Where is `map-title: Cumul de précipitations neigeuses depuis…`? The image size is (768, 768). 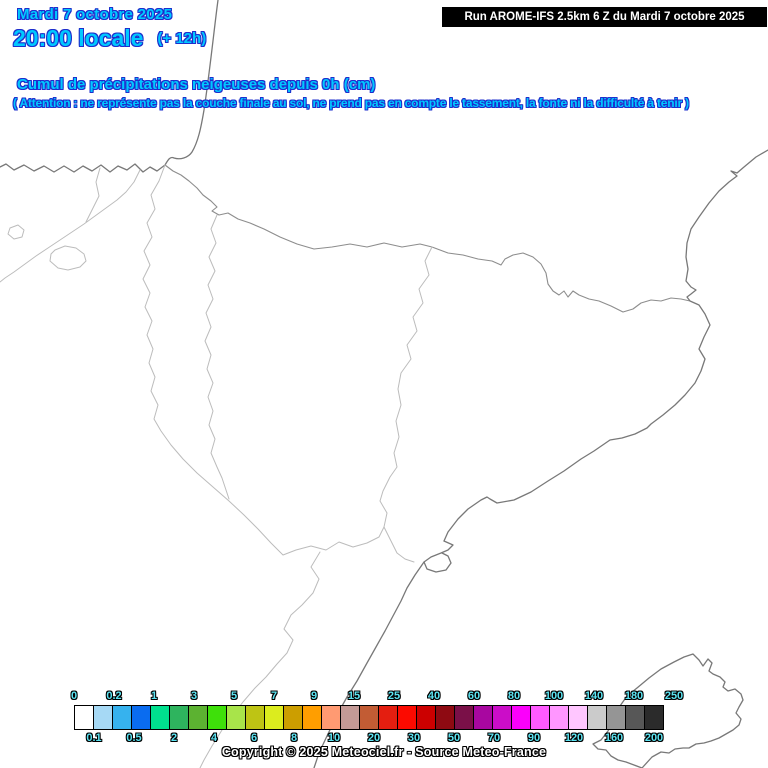 map-title: Cumul de précipitations neigeuses depuis… is located at coordinates (196, 84).